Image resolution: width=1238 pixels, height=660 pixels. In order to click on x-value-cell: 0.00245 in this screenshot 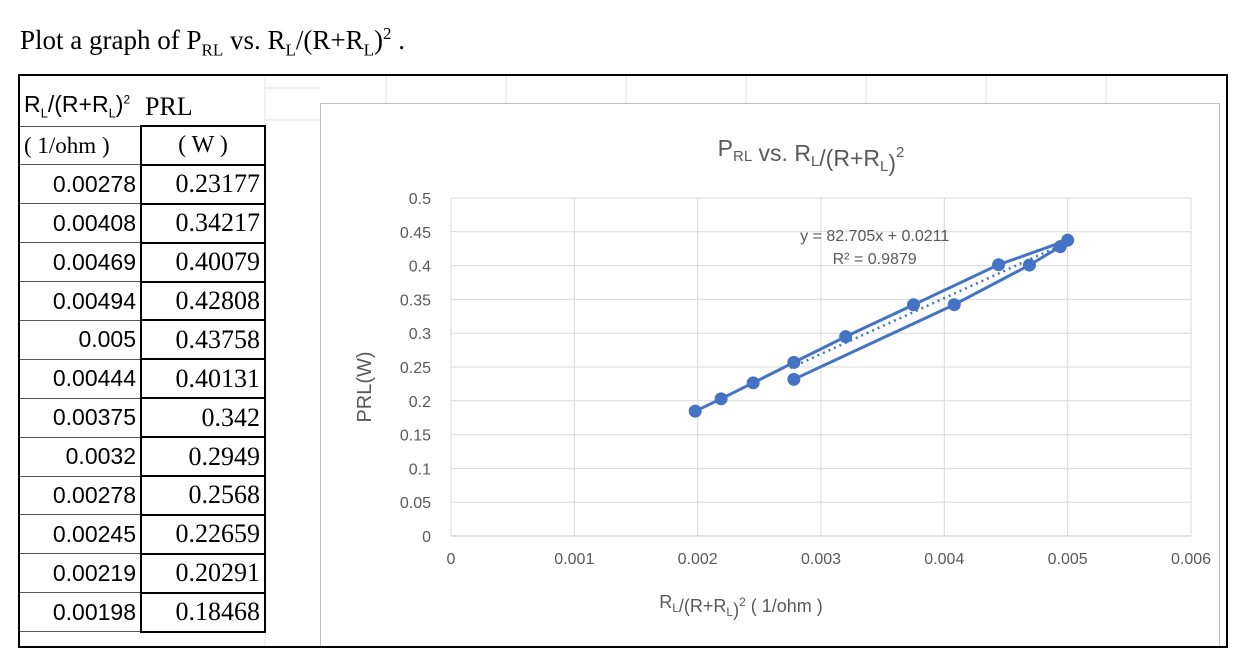, I will do `click(81, 534)`.